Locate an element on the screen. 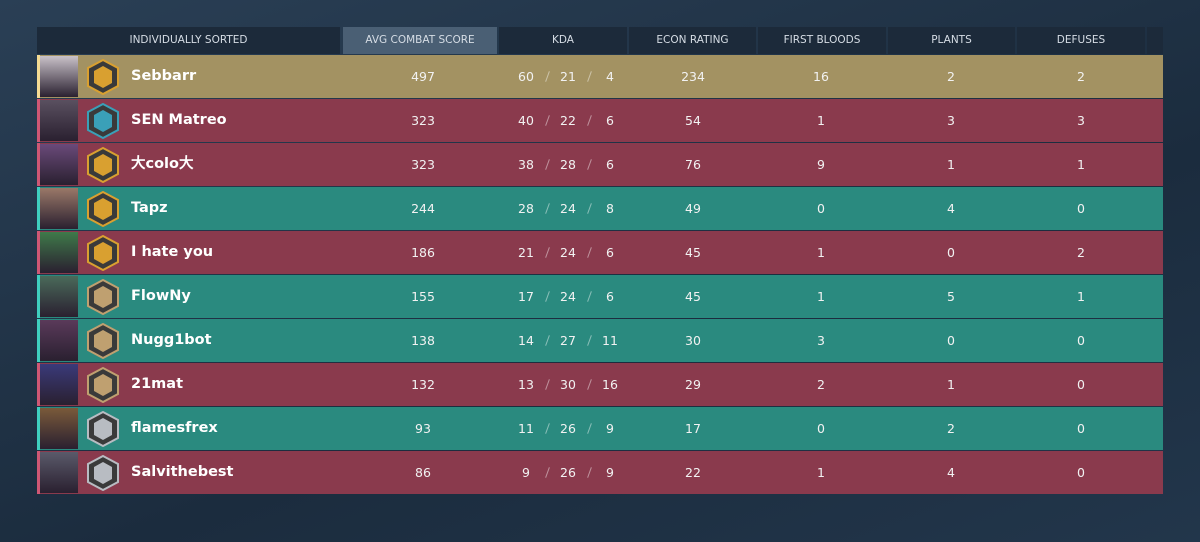 The image size is (1200, 542). combat-score: 132 is located at coordinates (423, 384).